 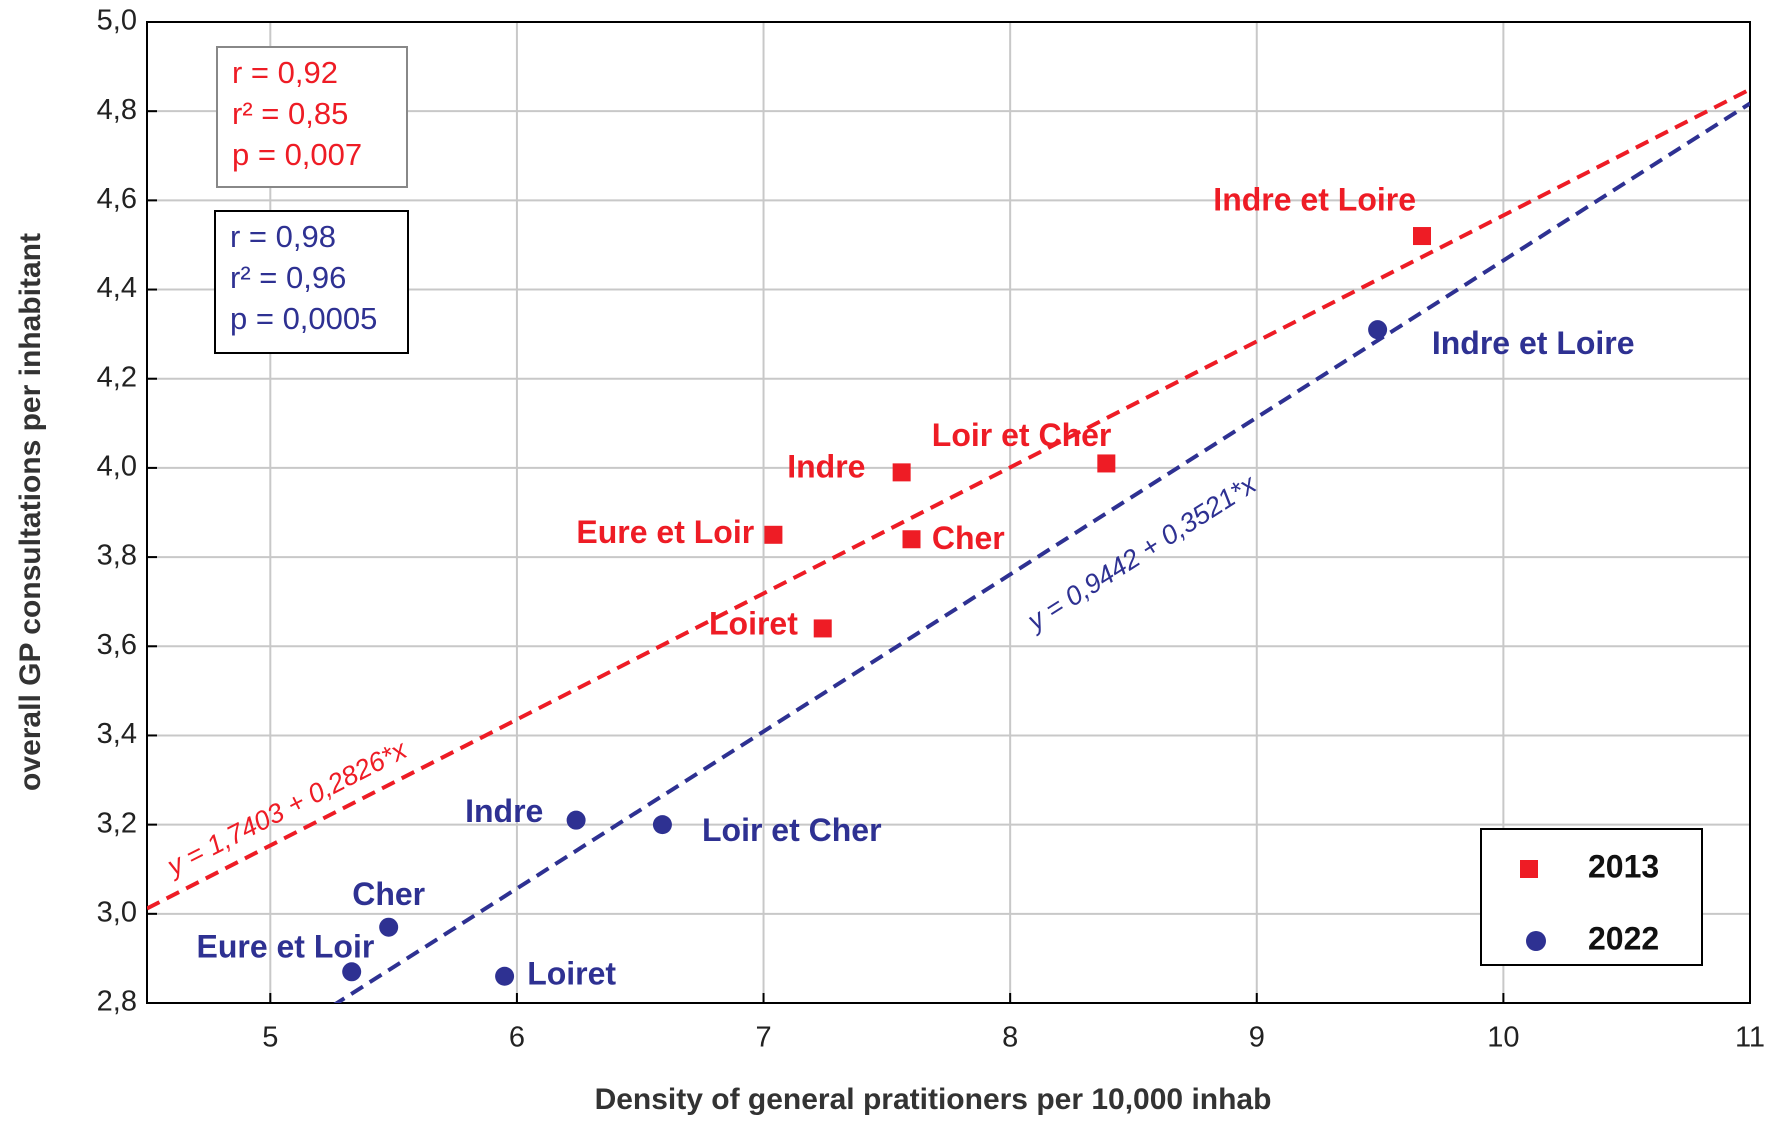 I want to click on fit-equation: y = 0,9442 + 0,3521*x, so click(x=1142, y=552).